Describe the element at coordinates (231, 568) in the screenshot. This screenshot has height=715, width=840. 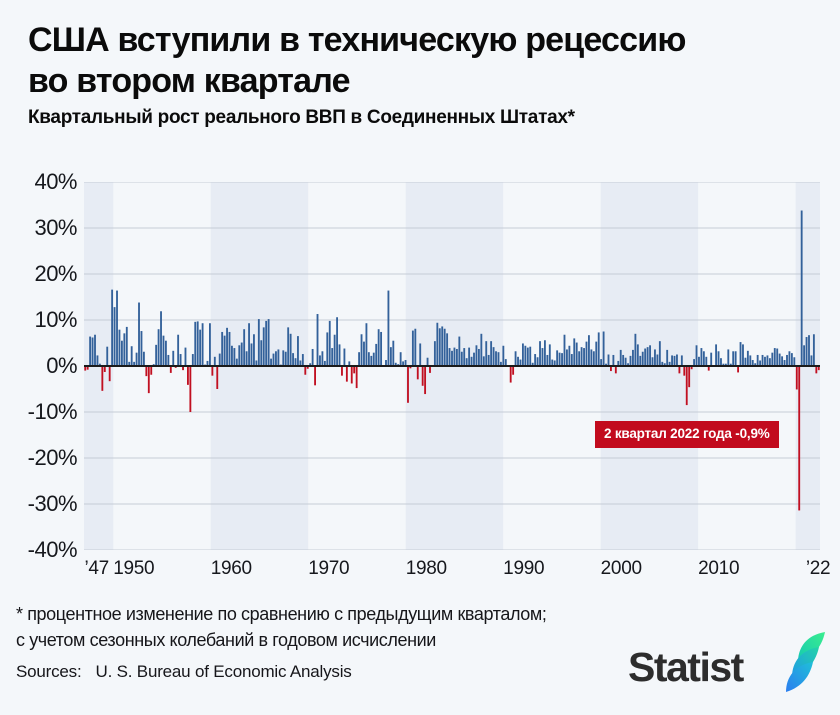
I see `x-axis-label: 1960` at that location.